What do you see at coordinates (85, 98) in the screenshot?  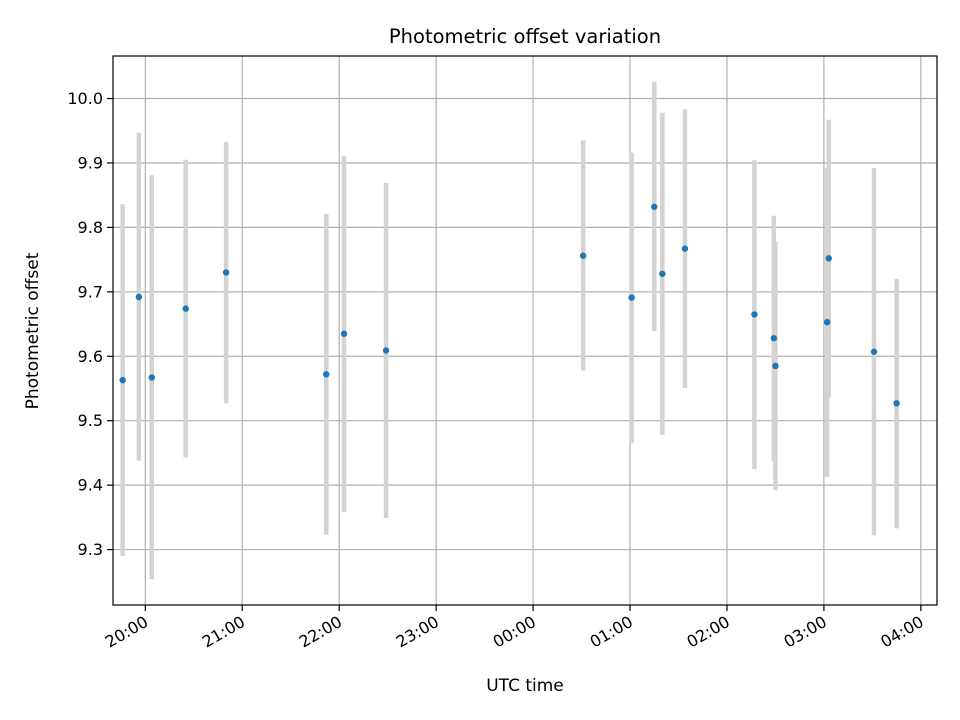 I see `y-tick-label: 10.0` at bounding box center [85, 98].